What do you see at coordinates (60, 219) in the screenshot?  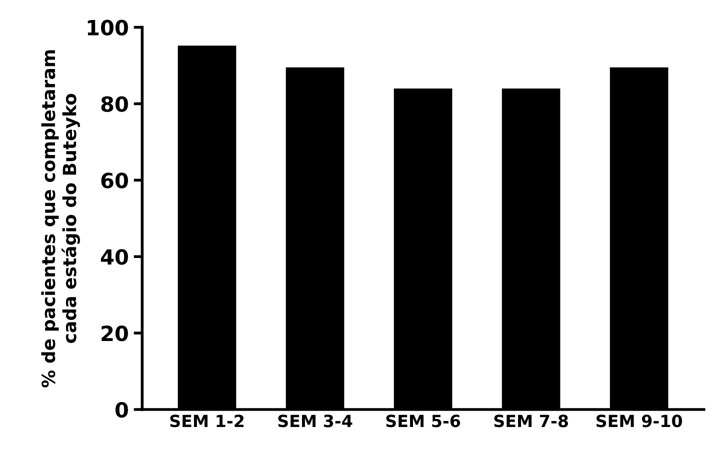 I see `y-axis-title: % de pacientes que completaram cada estágio do Buteyko` at bounding box center [60, 219].